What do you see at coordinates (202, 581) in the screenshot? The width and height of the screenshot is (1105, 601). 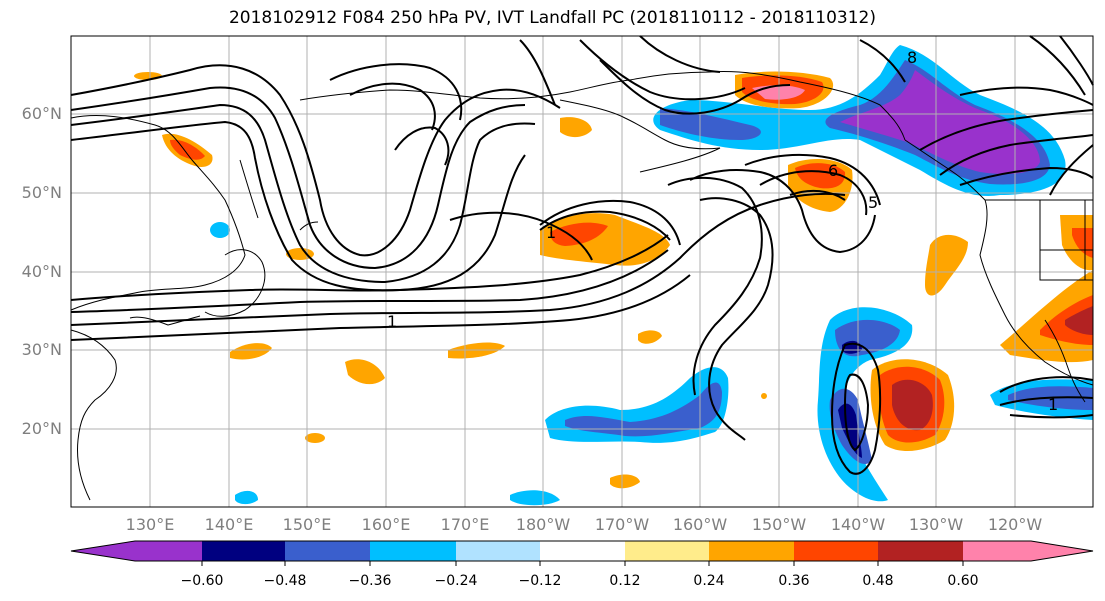 I see `colorbar-tick-label: −0.60` at bounding box center [202, 581].